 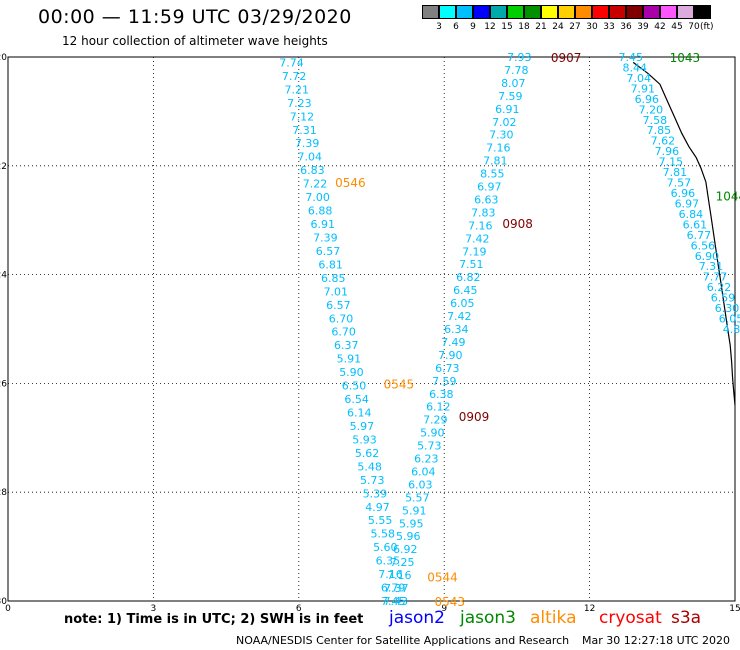 What do you see at coordinates (350, 183) in the screenshot?
I see `pass-time-label: 0546` at bounding box center [350, 183].